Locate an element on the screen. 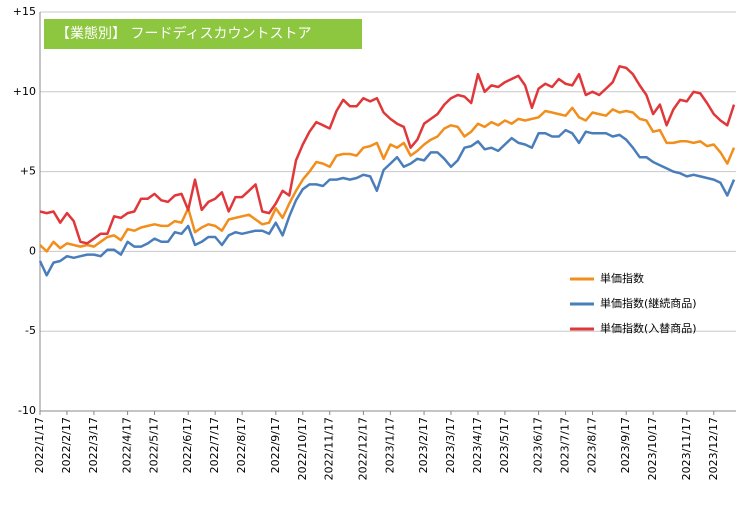 This screenshot has height=505, width=739. x-tick-label: 2022/2/17 is located at coordinates (66, 445).